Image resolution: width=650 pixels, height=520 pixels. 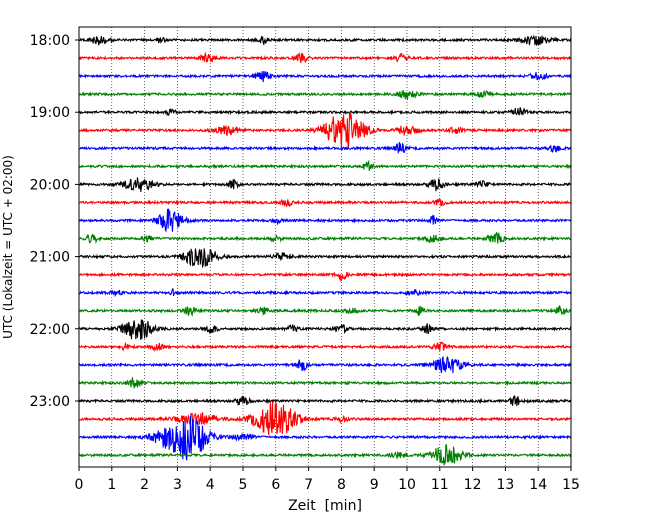 I want to click on x-tick-label: 13, so click(x=505, y=485).